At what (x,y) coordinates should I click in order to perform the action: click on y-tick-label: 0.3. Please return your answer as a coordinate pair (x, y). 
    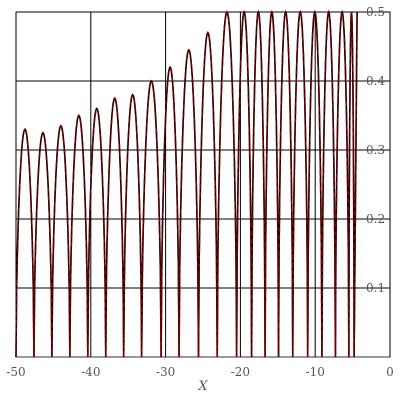
    Looking at the image, I should click on (375, 150).